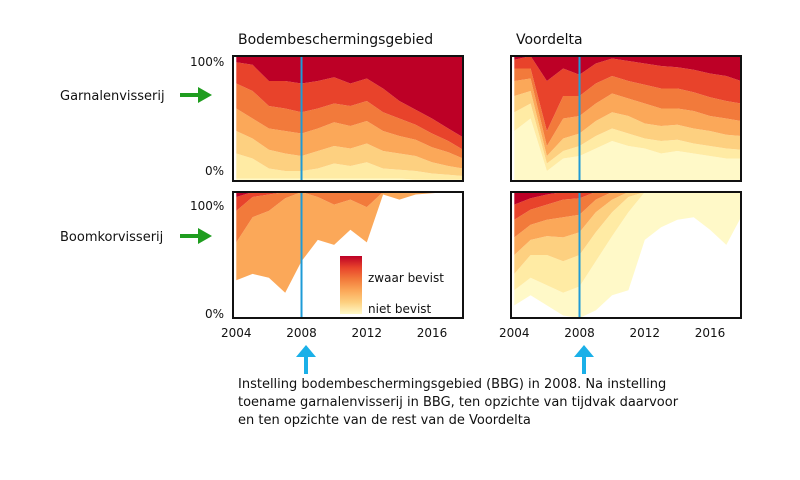  I want to click on panel-garnalen-bbg, so click(348, 118).